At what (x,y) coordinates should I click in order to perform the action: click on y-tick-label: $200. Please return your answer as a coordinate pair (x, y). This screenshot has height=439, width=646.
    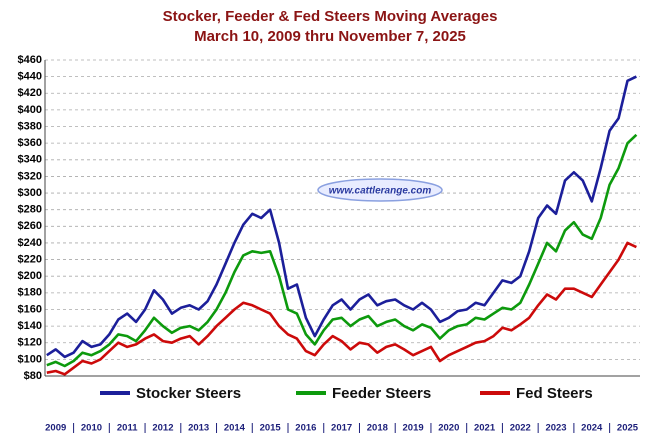
    Looking at the image, I should click on (30, 276).